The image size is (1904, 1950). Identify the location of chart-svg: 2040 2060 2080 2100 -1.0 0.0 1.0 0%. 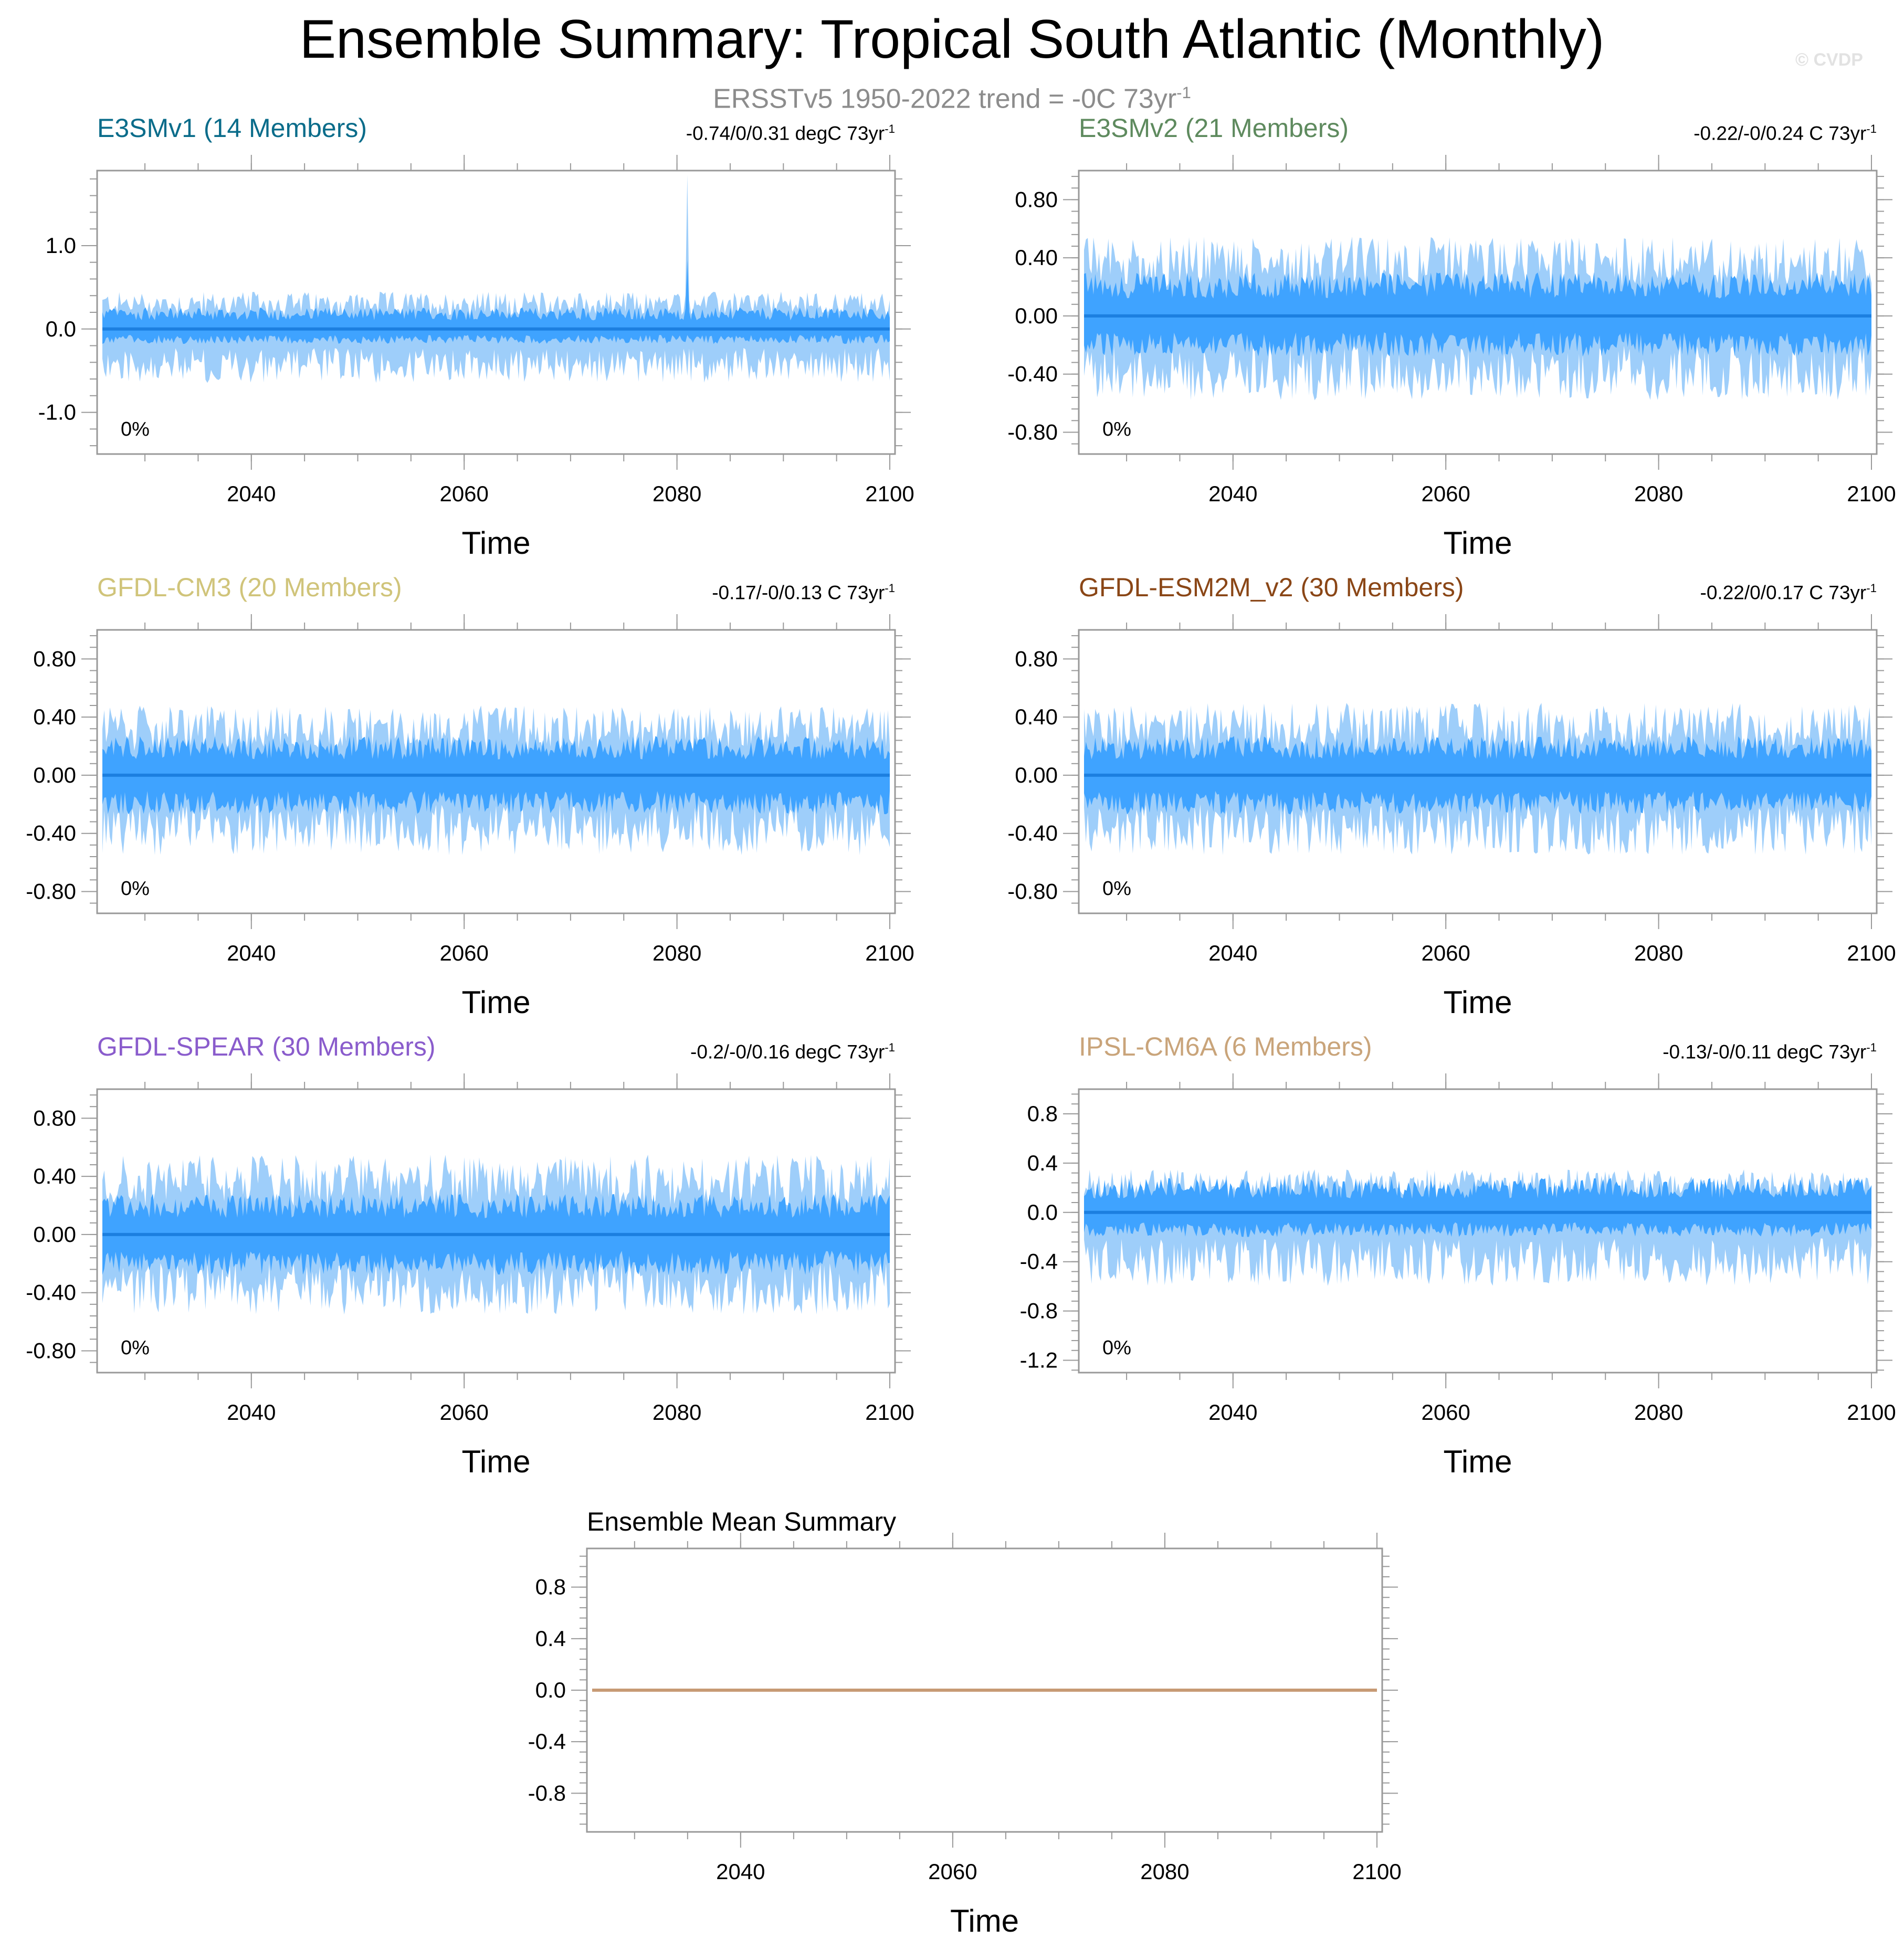
(476, 330).